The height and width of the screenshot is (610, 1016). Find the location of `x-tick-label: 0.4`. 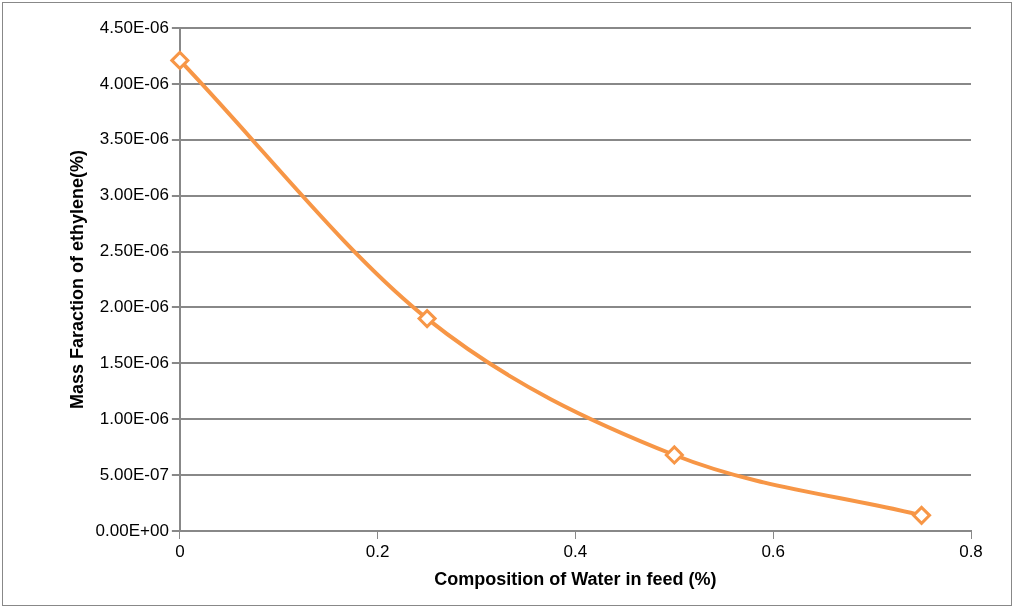

x-tick-label: 0.4 is located at coordinates (575, 551).